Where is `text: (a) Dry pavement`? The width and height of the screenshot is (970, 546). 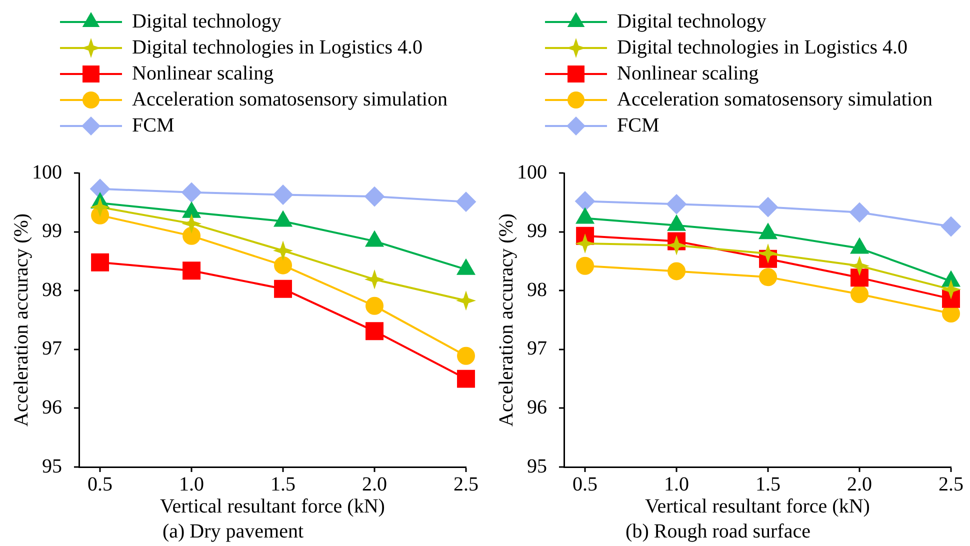
text: (a) Dry pavement is located at coordinates (233, 531).